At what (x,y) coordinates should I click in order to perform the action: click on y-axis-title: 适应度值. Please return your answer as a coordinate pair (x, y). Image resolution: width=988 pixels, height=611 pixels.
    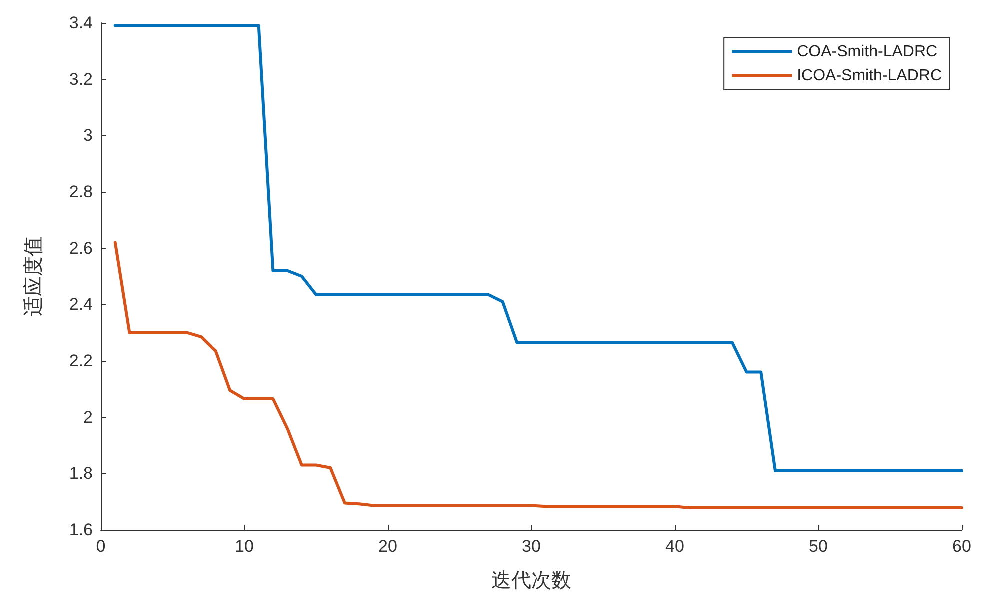
    Looking at the image, I should click on (33, 276).